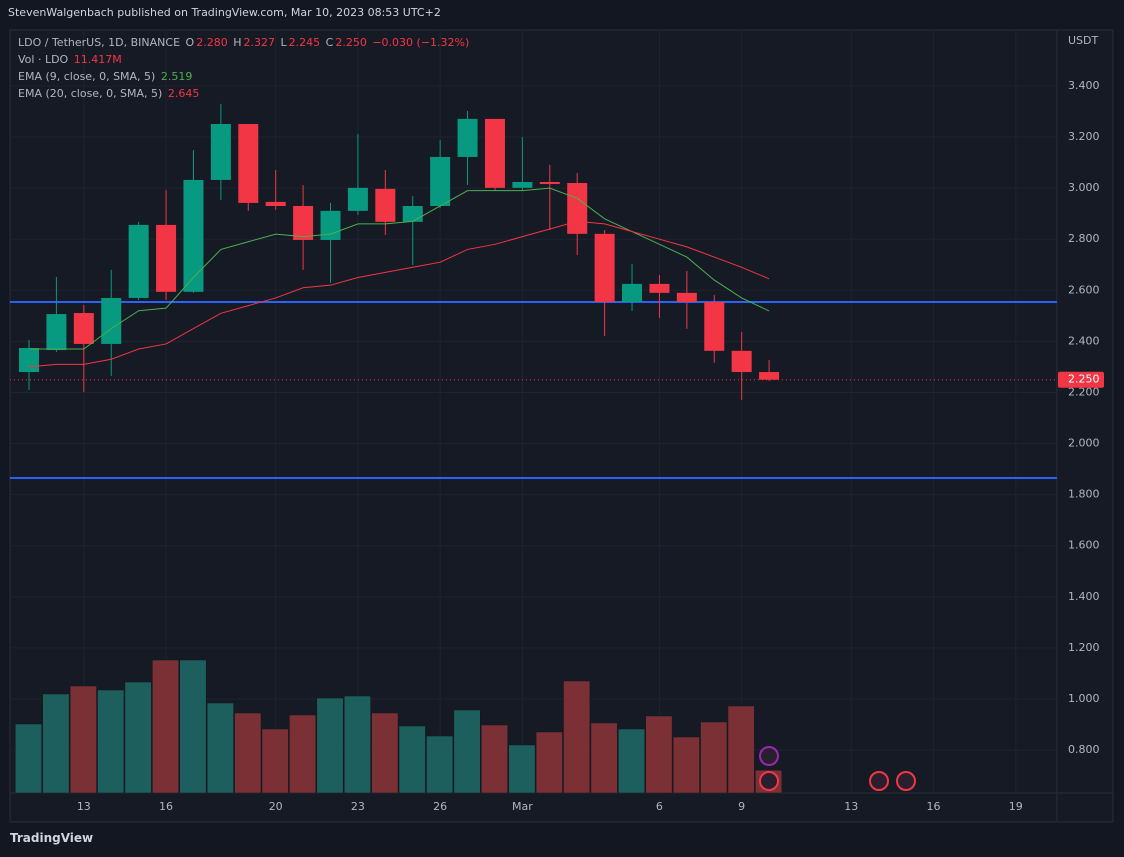 Image resolution: width=1124 pixels, height=857 pixels. I want to click on y-tick-label: 1.200, so click(1084, 647).